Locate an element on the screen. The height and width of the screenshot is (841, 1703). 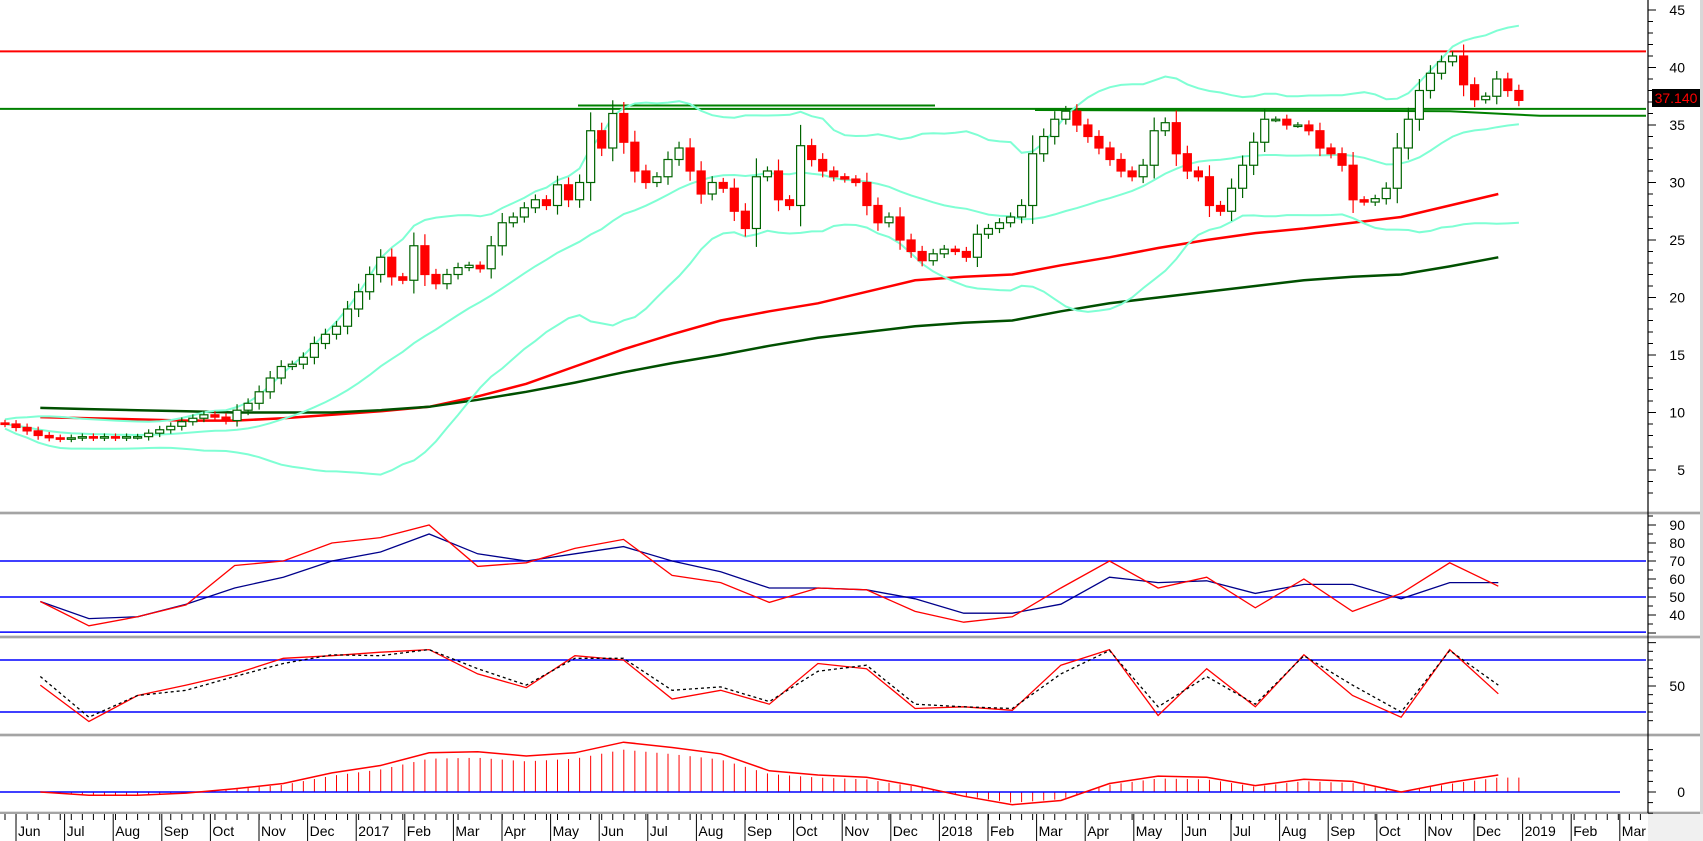
macd-panel is located at coordinates (810, 773).